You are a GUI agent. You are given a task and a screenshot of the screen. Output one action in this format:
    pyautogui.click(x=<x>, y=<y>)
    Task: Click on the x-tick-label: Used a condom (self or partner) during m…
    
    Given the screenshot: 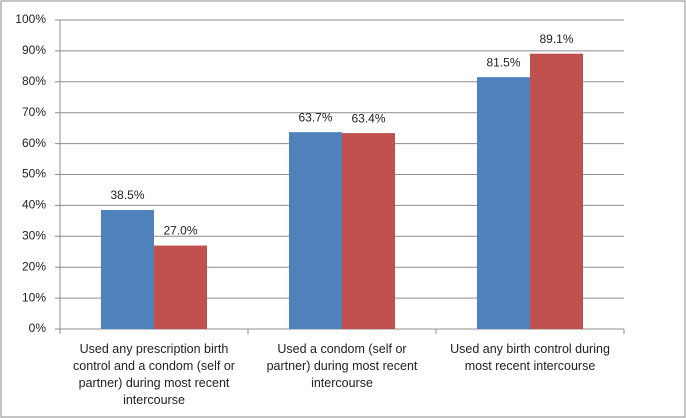 What is the action you would take?
    pyautogui.click(x=342, y=366)
    